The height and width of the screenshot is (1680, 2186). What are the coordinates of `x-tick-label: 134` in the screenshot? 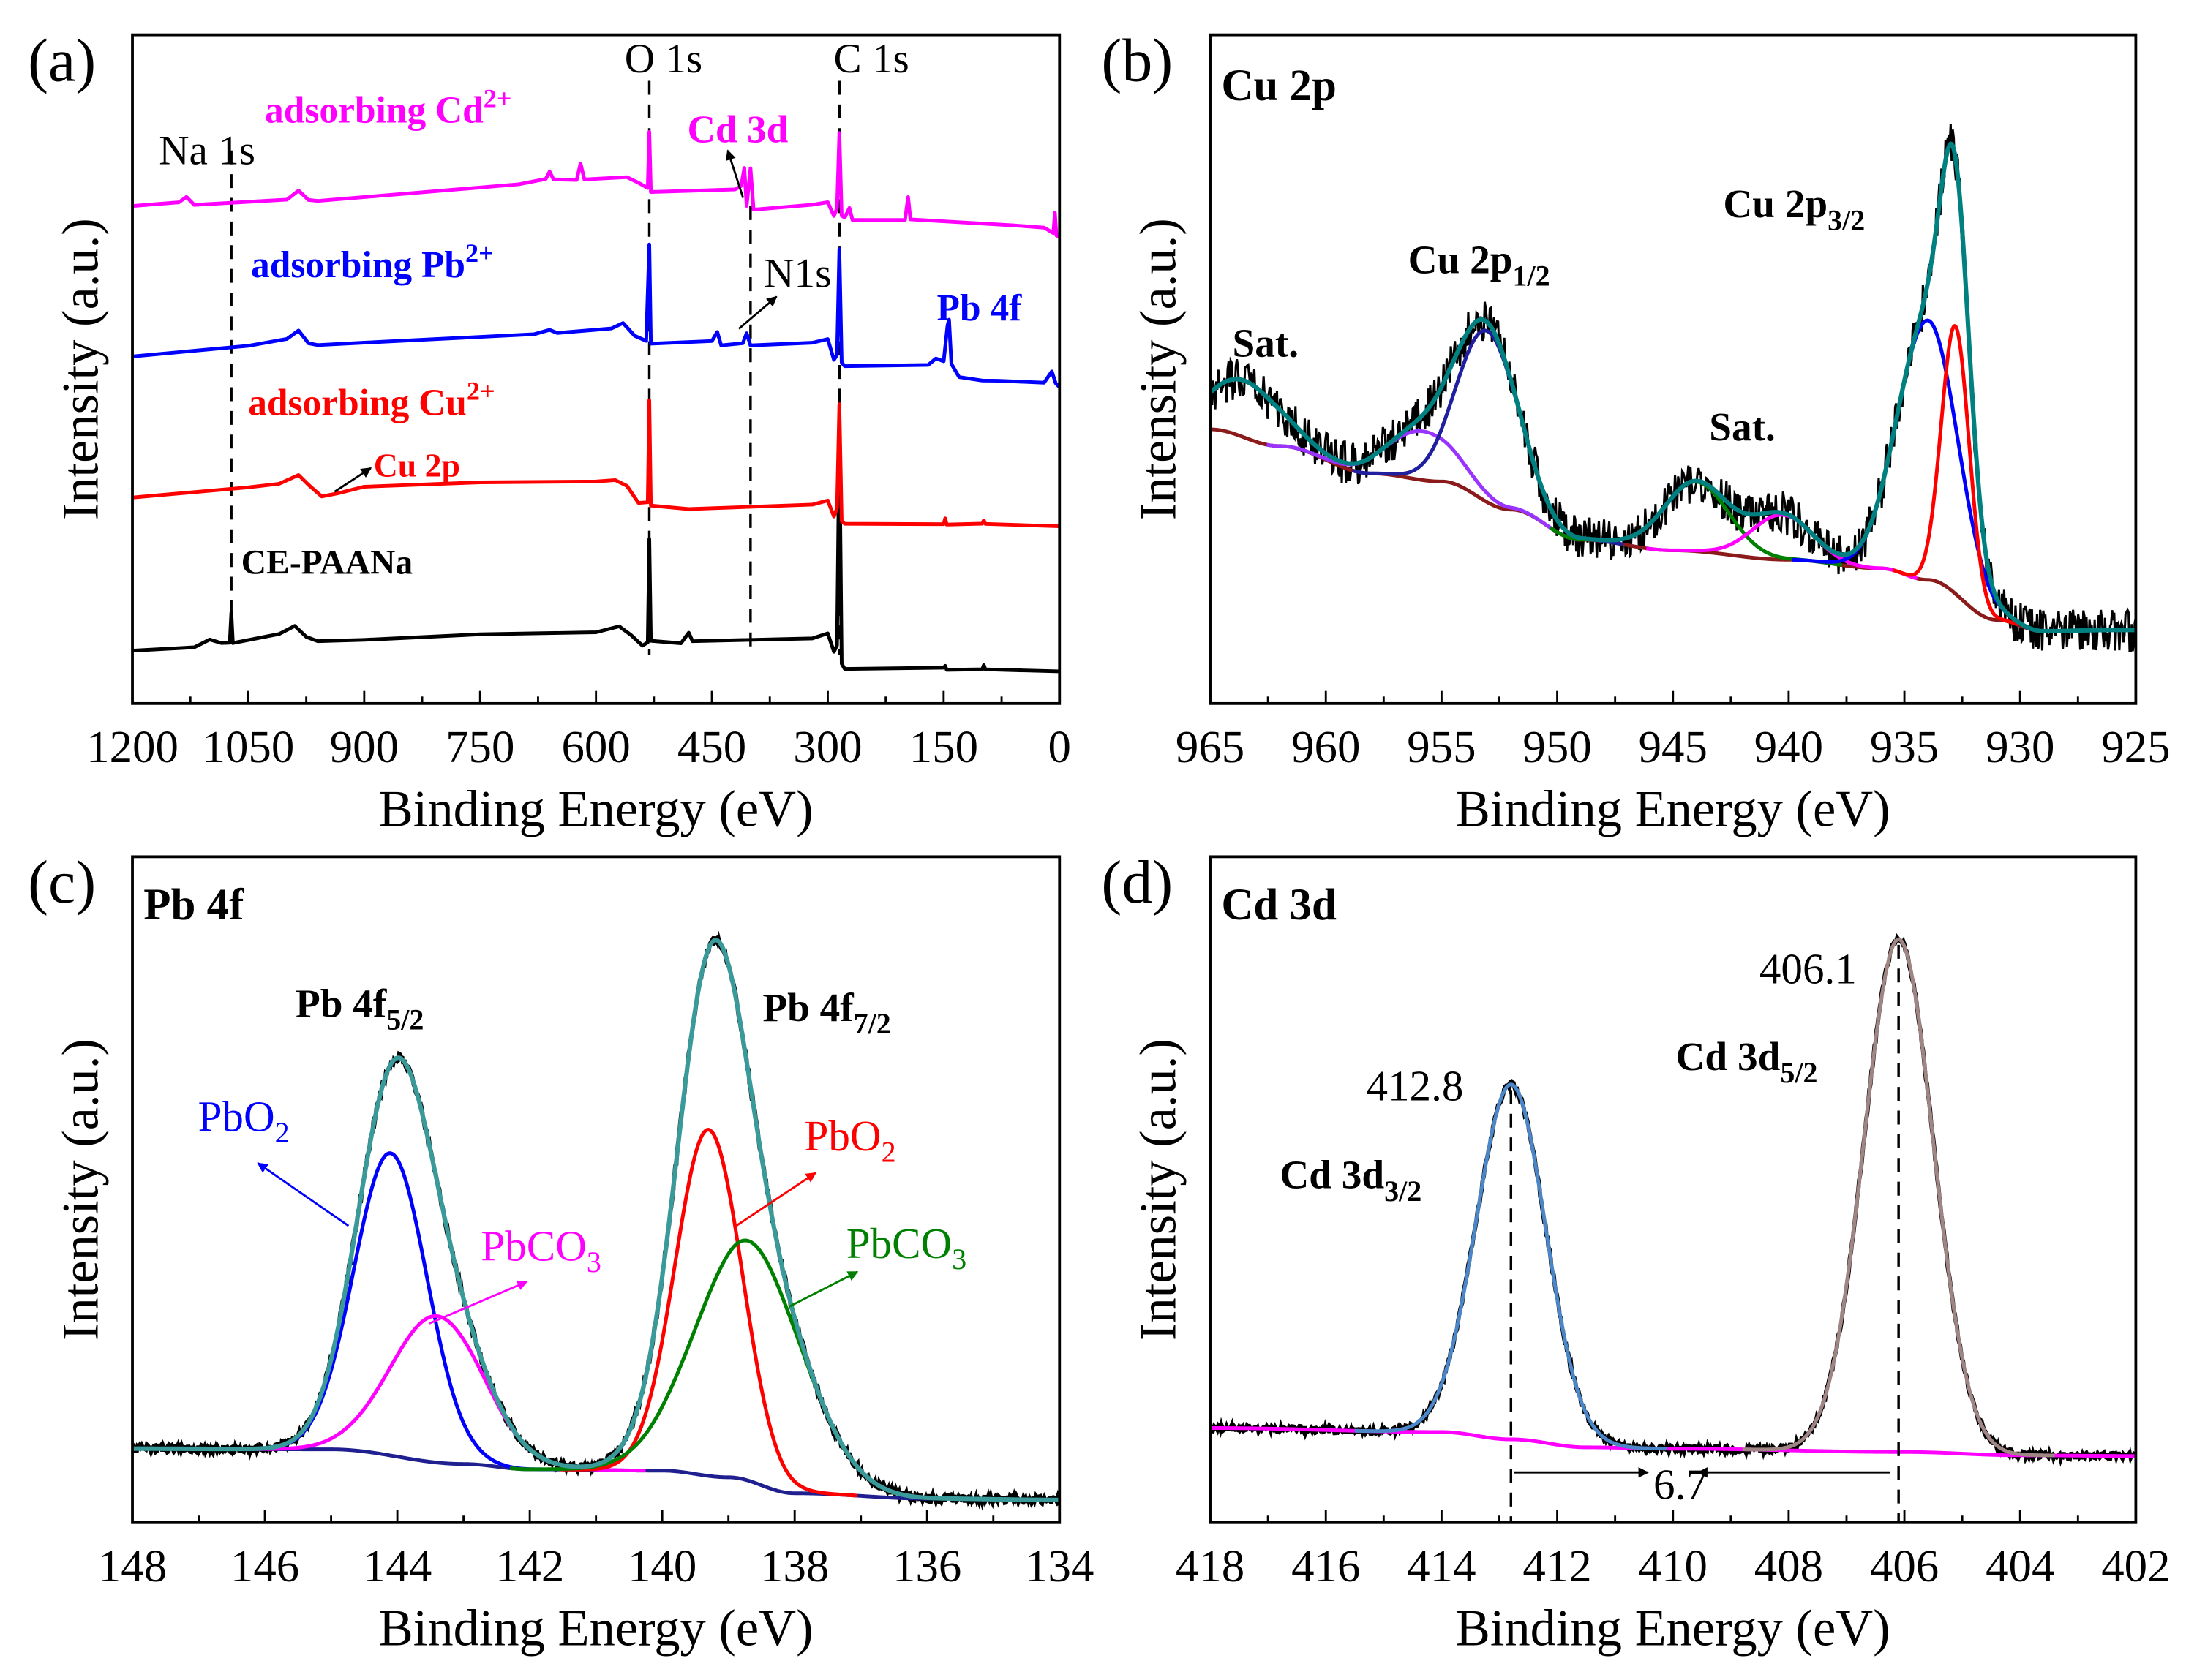 It's located at (1059, 1566).